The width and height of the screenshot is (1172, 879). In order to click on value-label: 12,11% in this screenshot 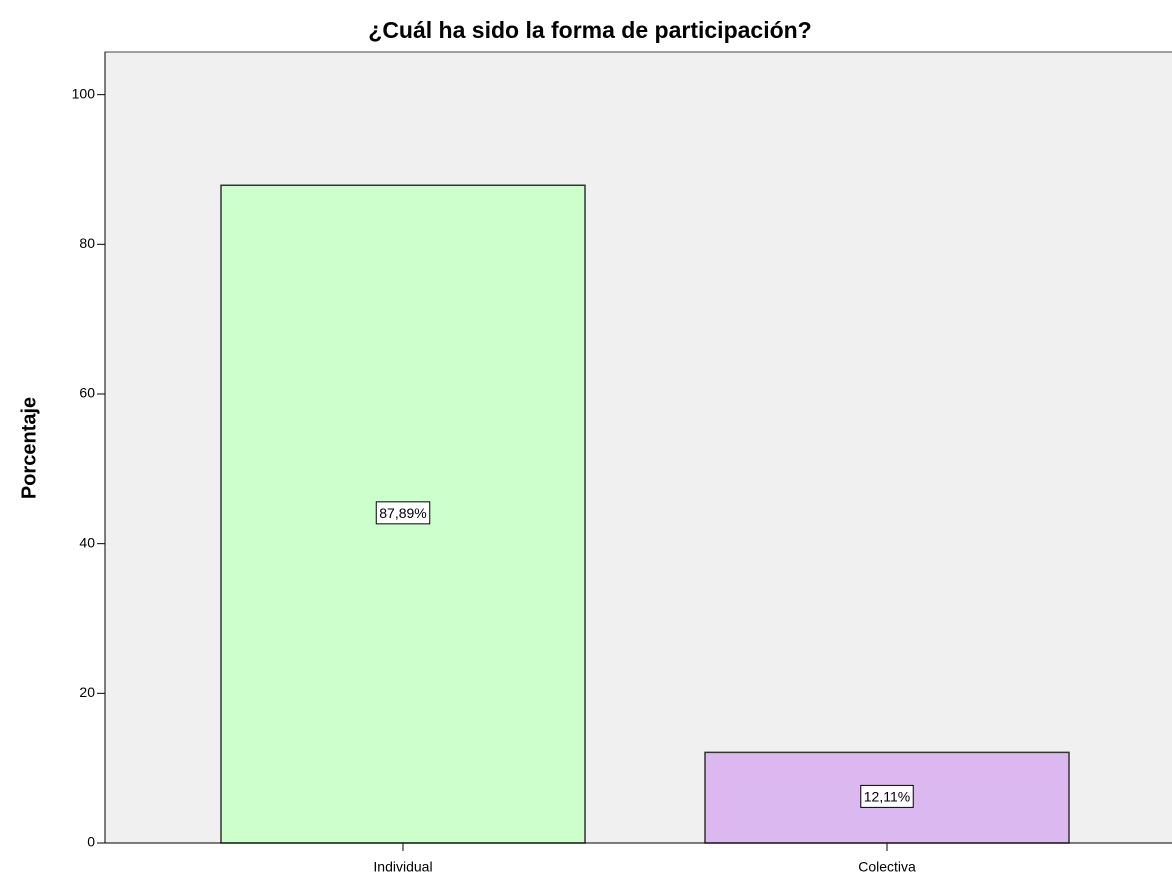, I will do `click(887, 796)`.